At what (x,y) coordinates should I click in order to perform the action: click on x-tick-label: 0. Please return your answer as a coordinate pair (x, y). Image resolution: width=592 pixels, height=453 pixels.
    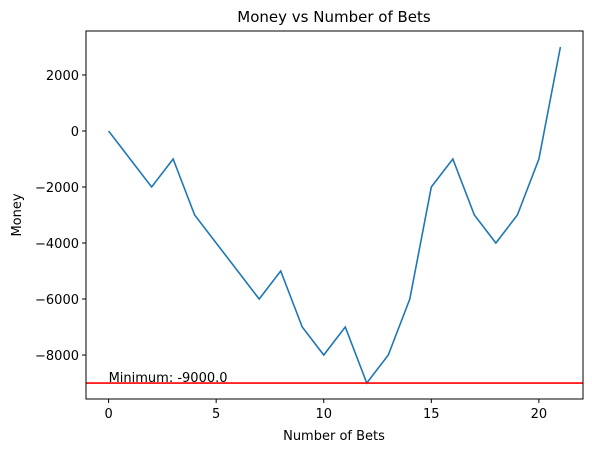
    Looking at the image, I should click on (108, 414).